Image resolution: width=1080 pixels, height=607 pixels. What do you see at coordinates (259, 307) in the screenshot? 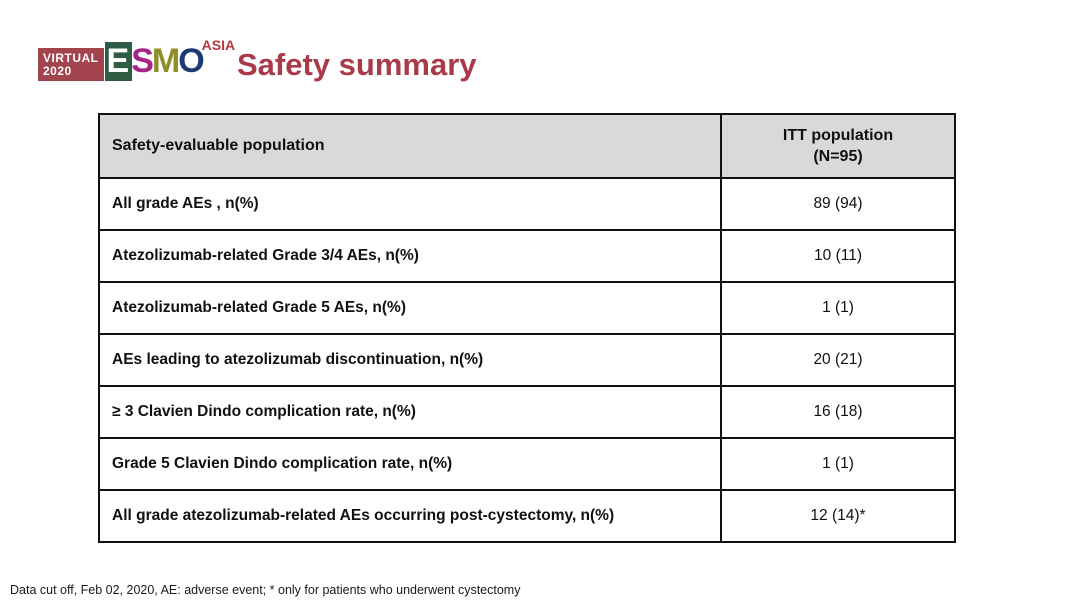
I see `row-label: Atezolizumab-related Grade 5 AEs, n(%)` at bounding box center [259, 307].